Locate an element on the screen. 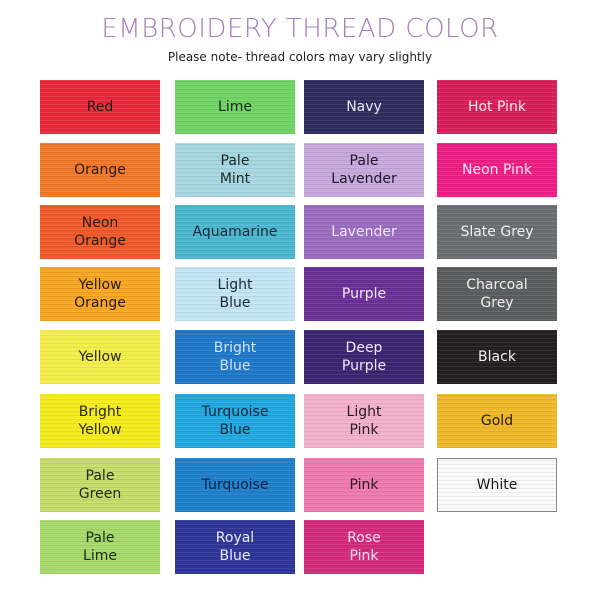  swatch-label: Gold is located at coordinates (497, 421).